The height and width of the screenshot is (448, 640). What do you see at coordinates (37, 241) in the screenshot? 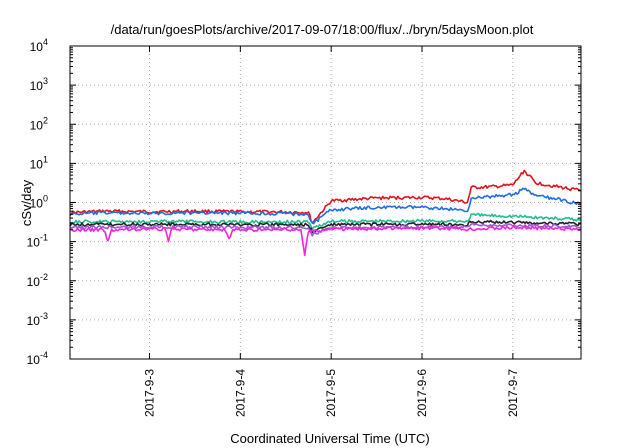
I see `y-tick-label: 10⁻¹` at bounding box center [37, 241].